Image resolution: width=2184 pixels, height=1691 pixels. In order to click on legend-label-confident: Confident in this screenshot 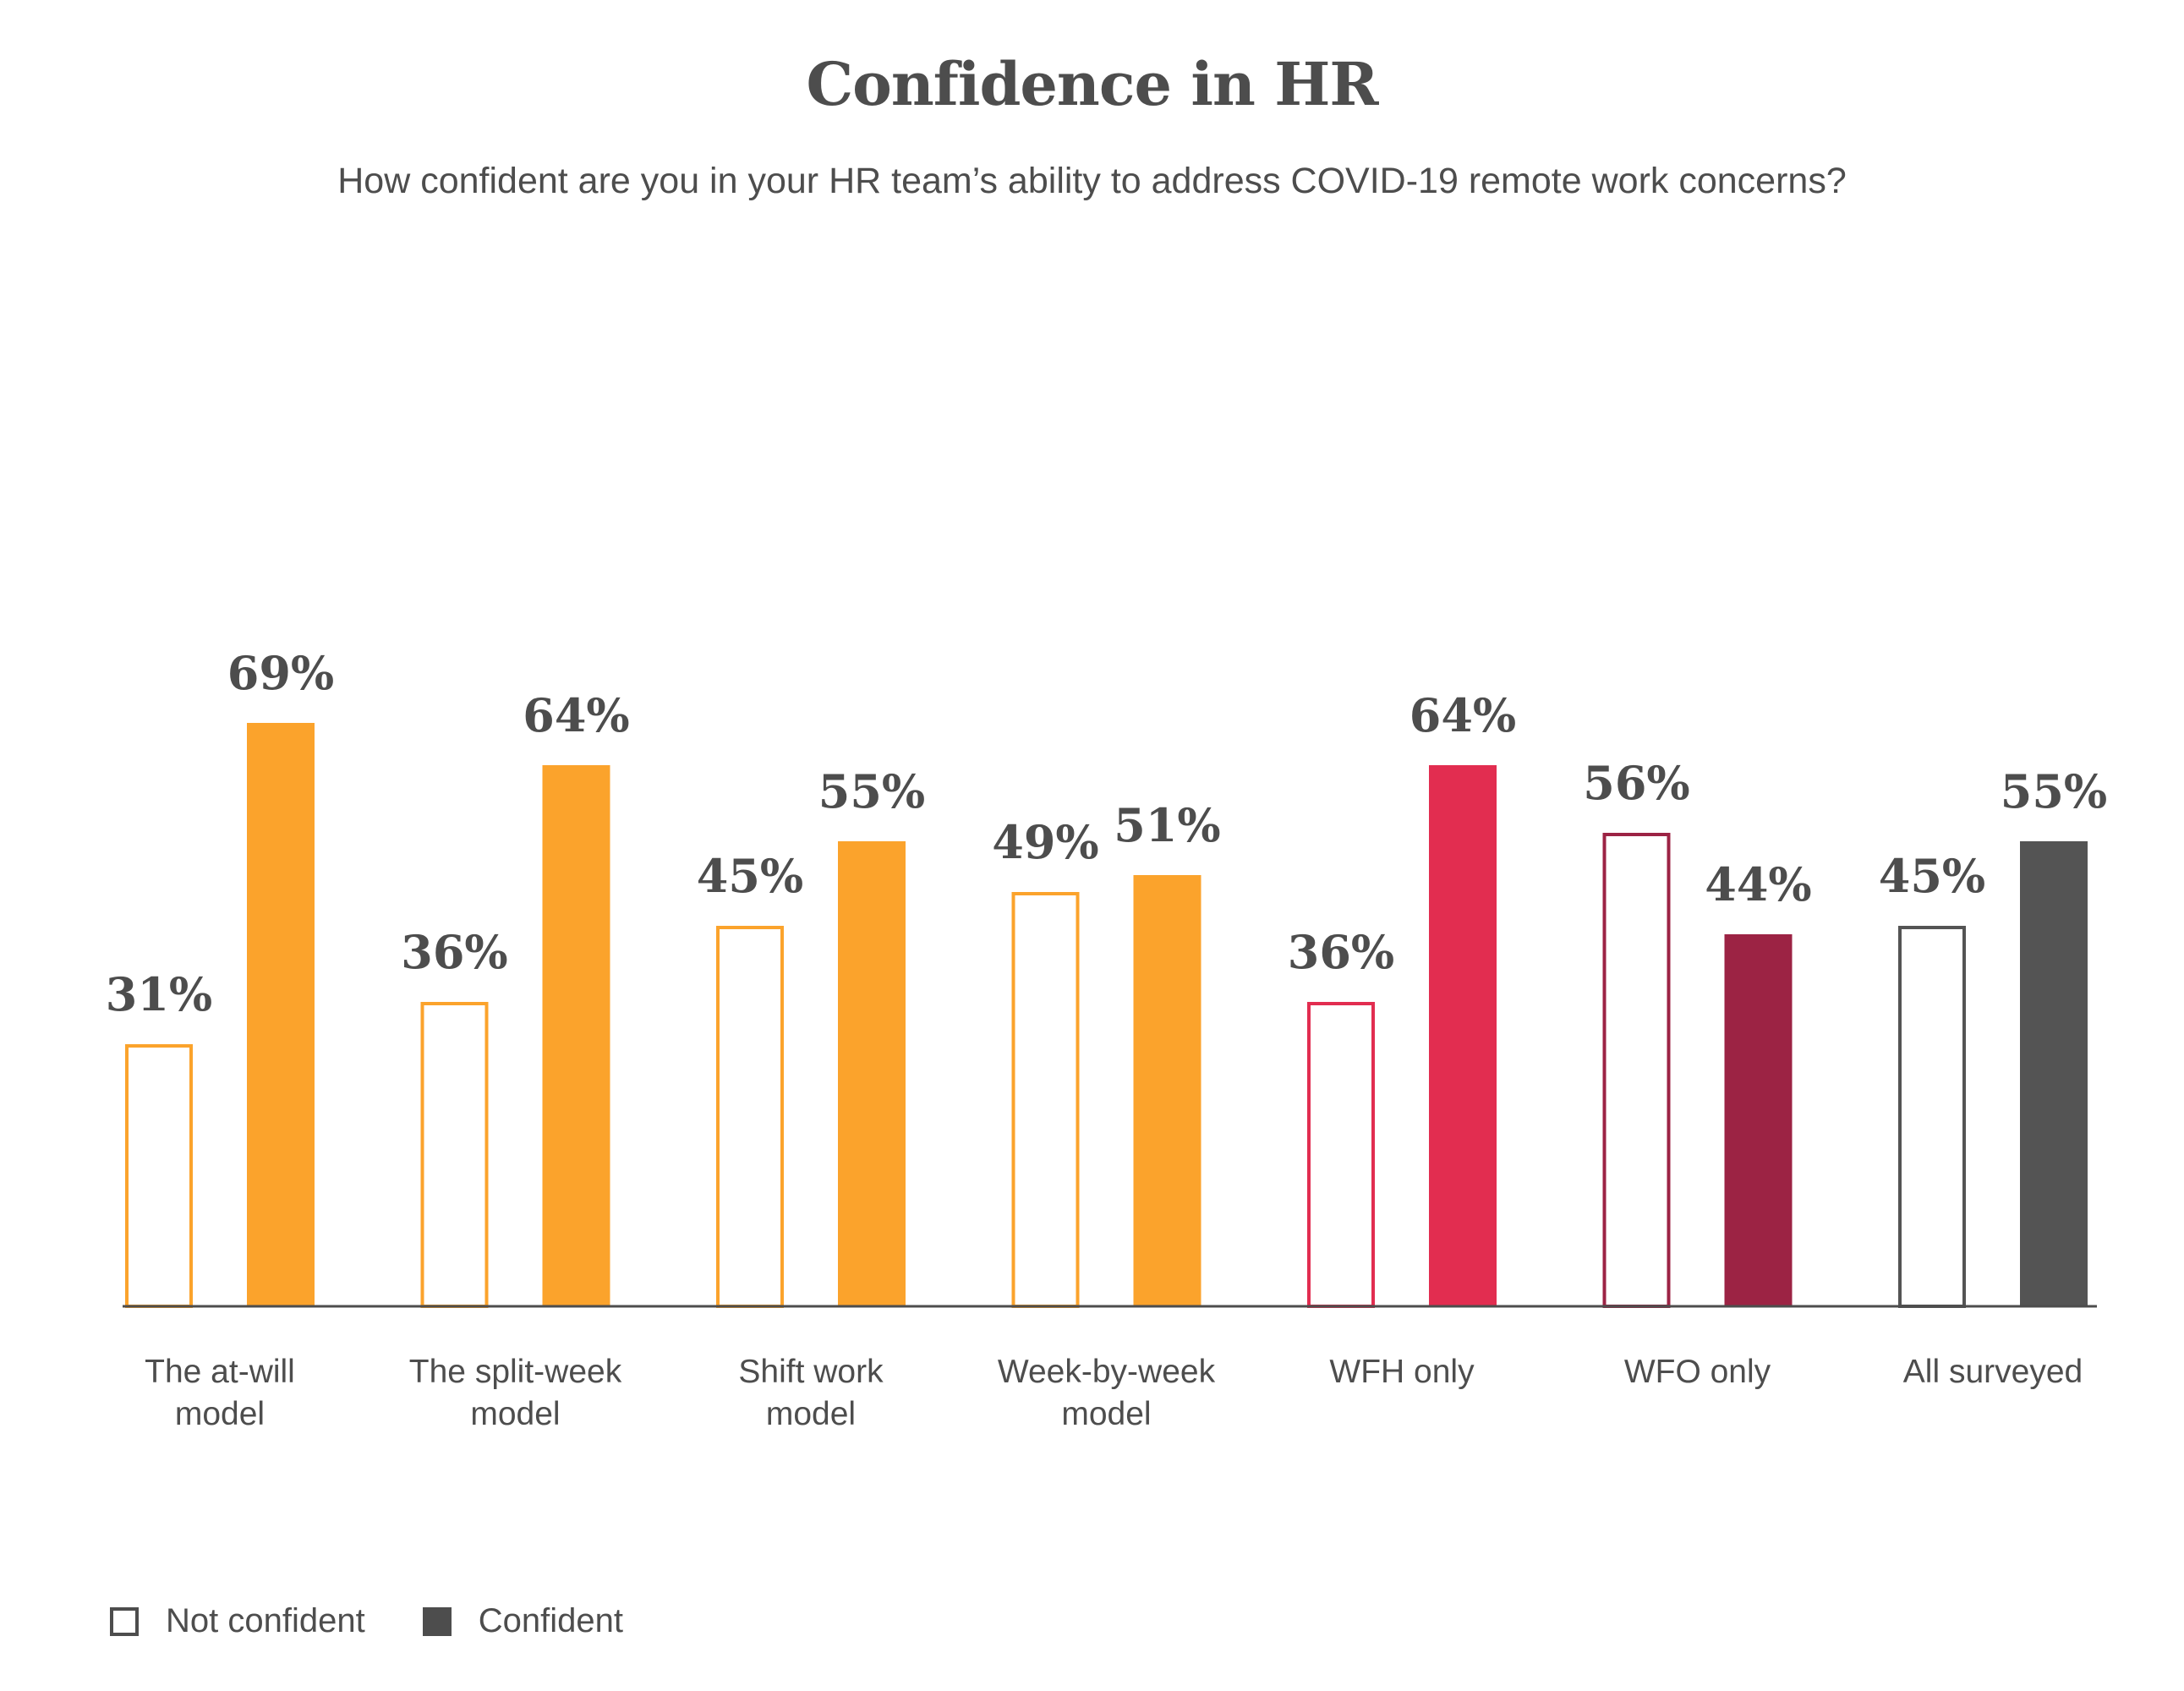, I will do `click(550, 1620)`.